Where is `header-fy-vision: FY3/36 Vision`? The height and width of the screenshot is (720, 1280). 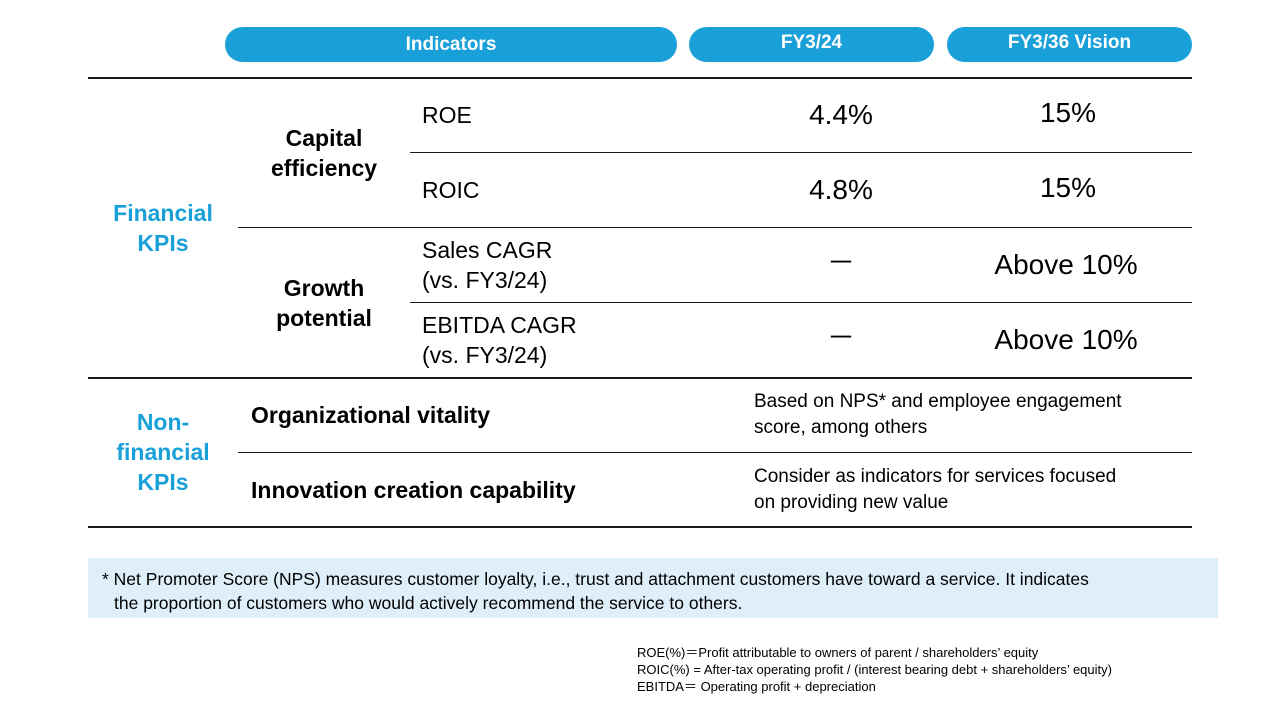
header-fy-vision: FY3/36 Vision is located at coordinates (1069, 44).